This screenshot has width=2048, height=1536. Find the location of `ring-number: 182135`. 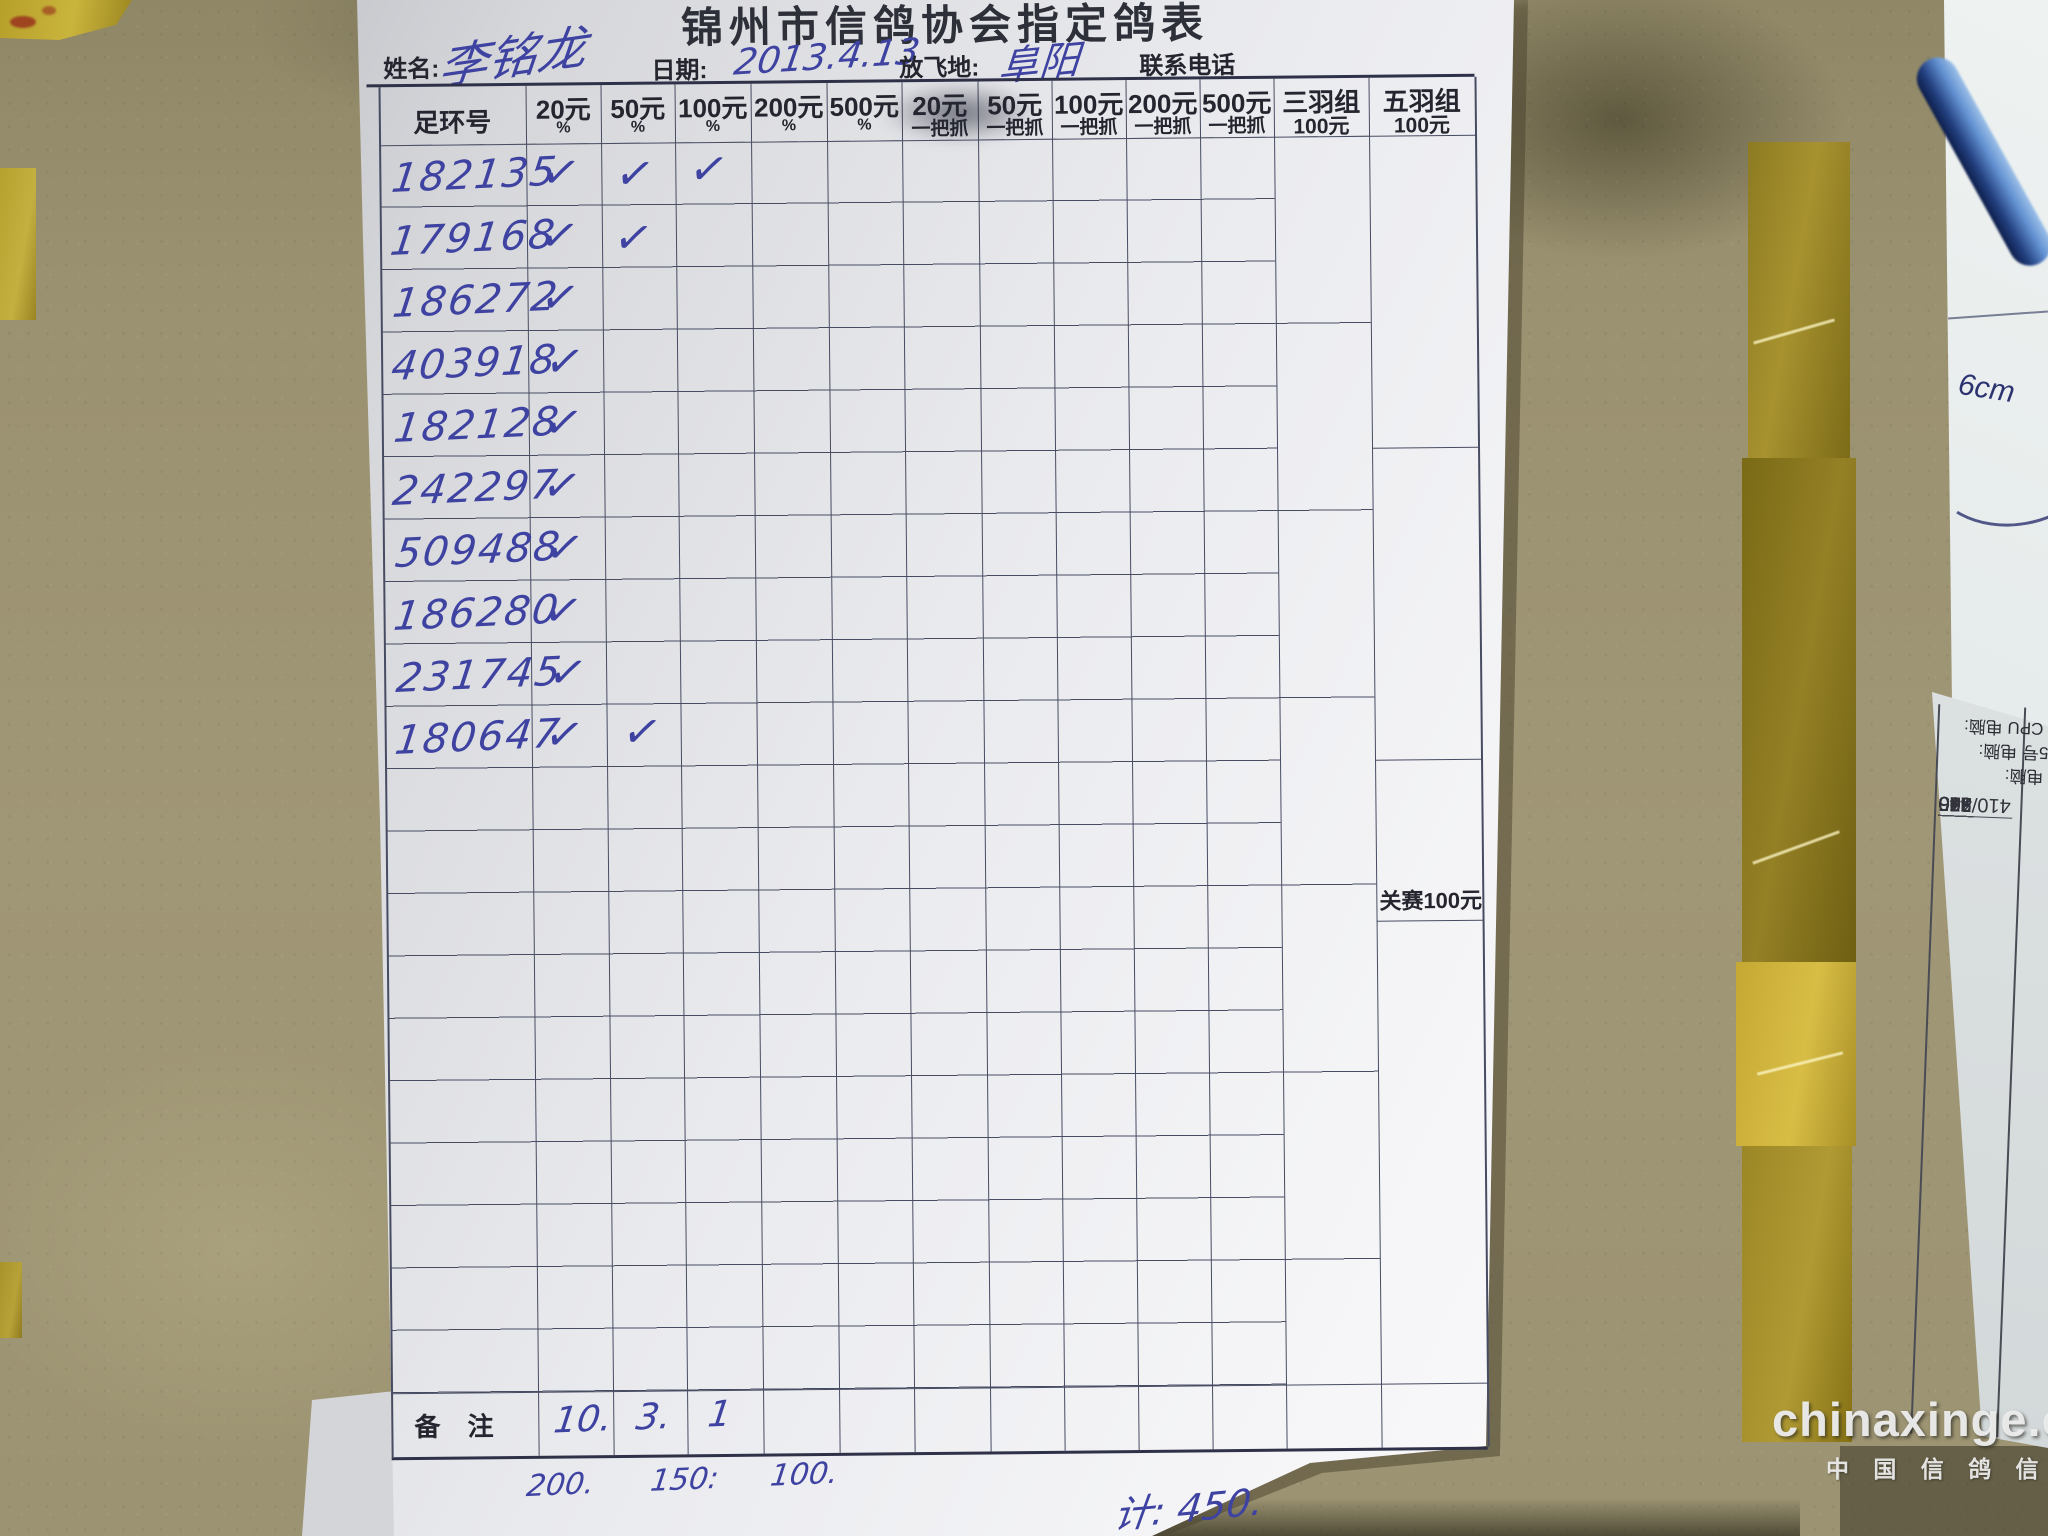

ring-number: 182135 is located at coordinates (474, 175).